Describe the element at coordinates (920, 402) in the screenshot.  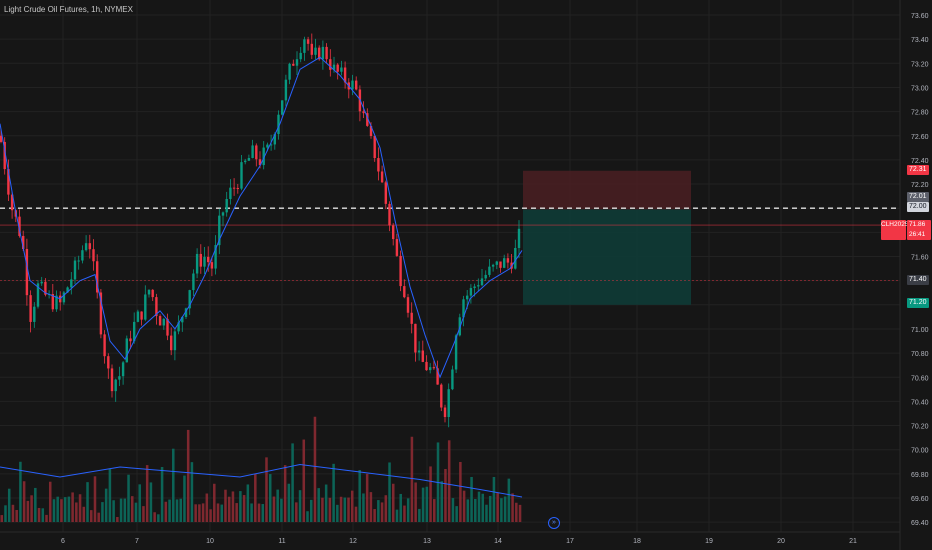
I see `y-tick-label: 70.40` at that location.